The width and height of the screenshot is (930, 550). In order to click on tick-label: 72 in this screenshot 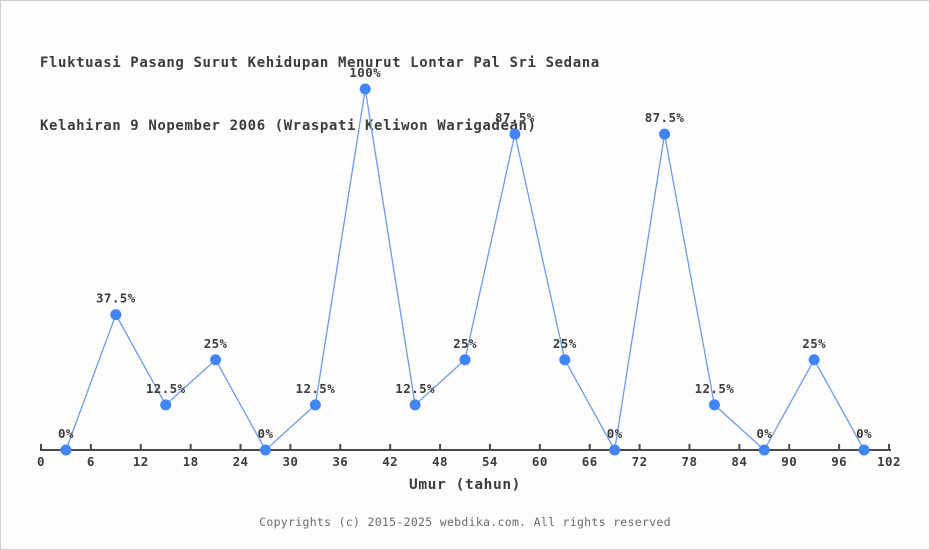, I will do `click(640, 461)`.